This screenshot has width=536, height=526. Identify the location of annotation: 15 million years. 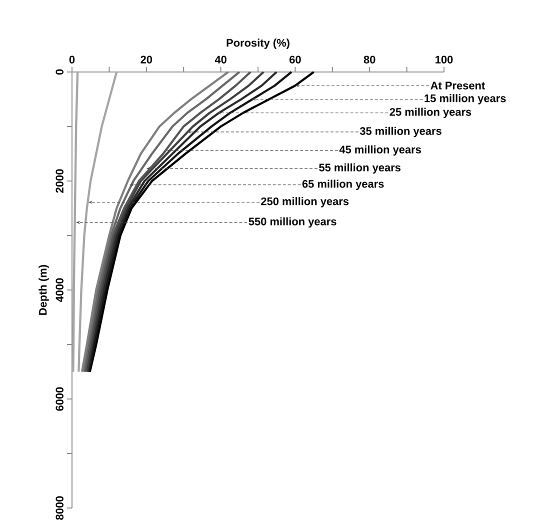
(465, 99).